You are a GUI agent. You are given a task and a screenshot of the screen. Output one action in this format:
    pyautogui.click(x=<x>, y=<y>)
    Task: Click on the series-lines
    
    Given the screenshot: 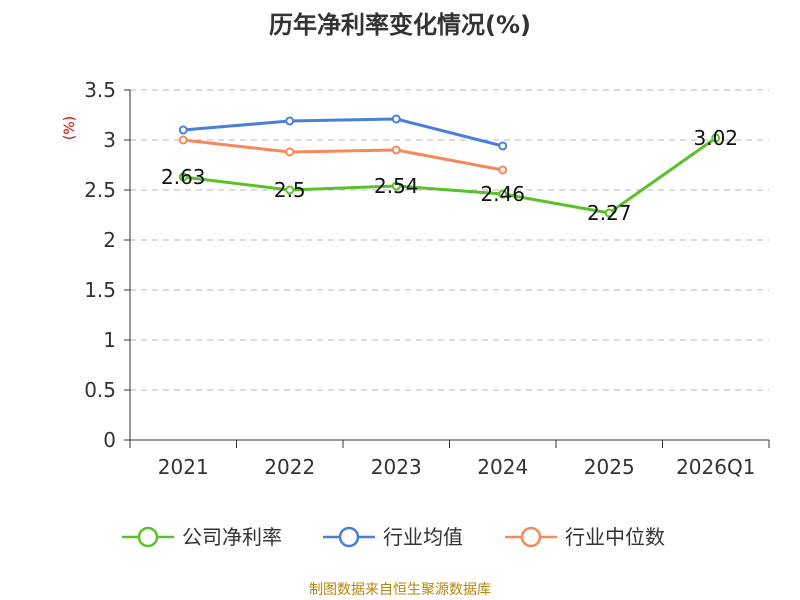 What is the action you would take?
    pyautogui.click(x=449, y=166)
    